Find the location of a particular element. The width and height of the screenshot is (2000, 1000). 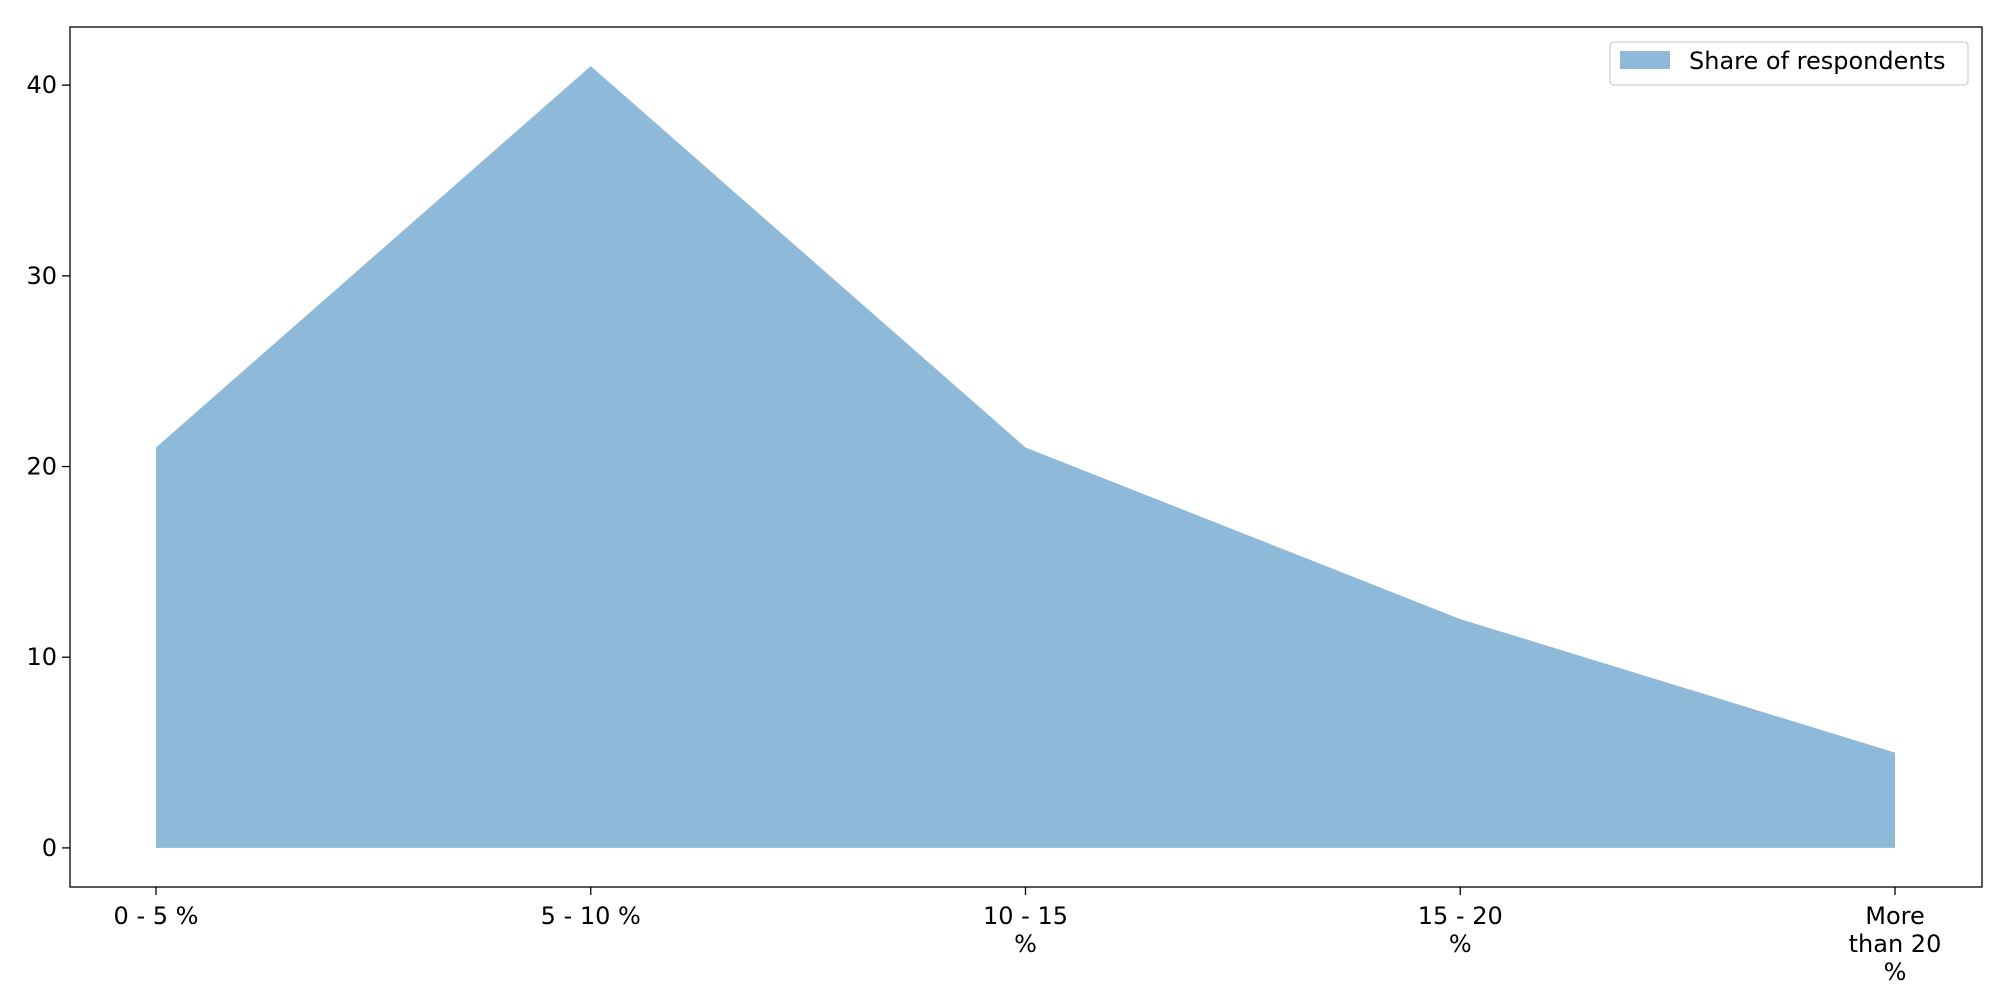

legend: Share of respondents is located at coordinates (1789, 63).